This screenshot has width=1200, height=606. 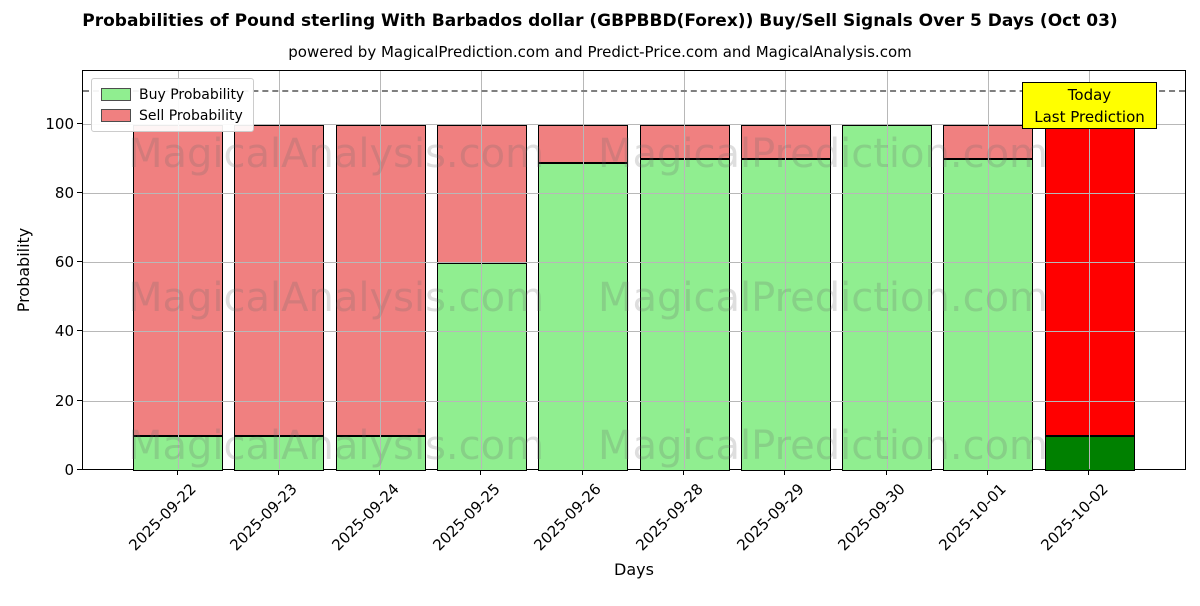 What do you see at coordinates (871, 517) in the screenshot?
I see `x-tick-label: 2025-09-30` at bounding box center [871, 517].